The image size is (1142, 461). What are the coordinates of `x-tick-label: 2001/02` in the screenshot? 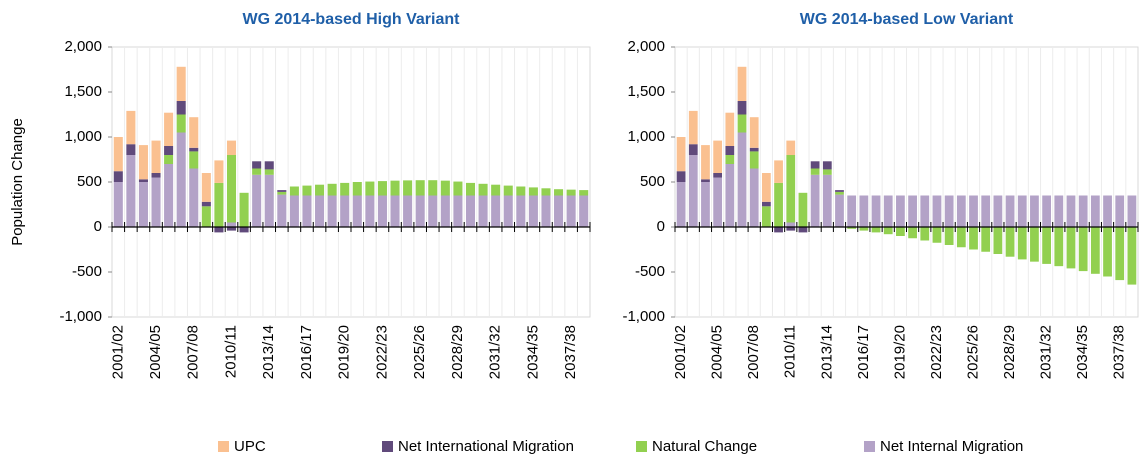 It's located at (680, 352).